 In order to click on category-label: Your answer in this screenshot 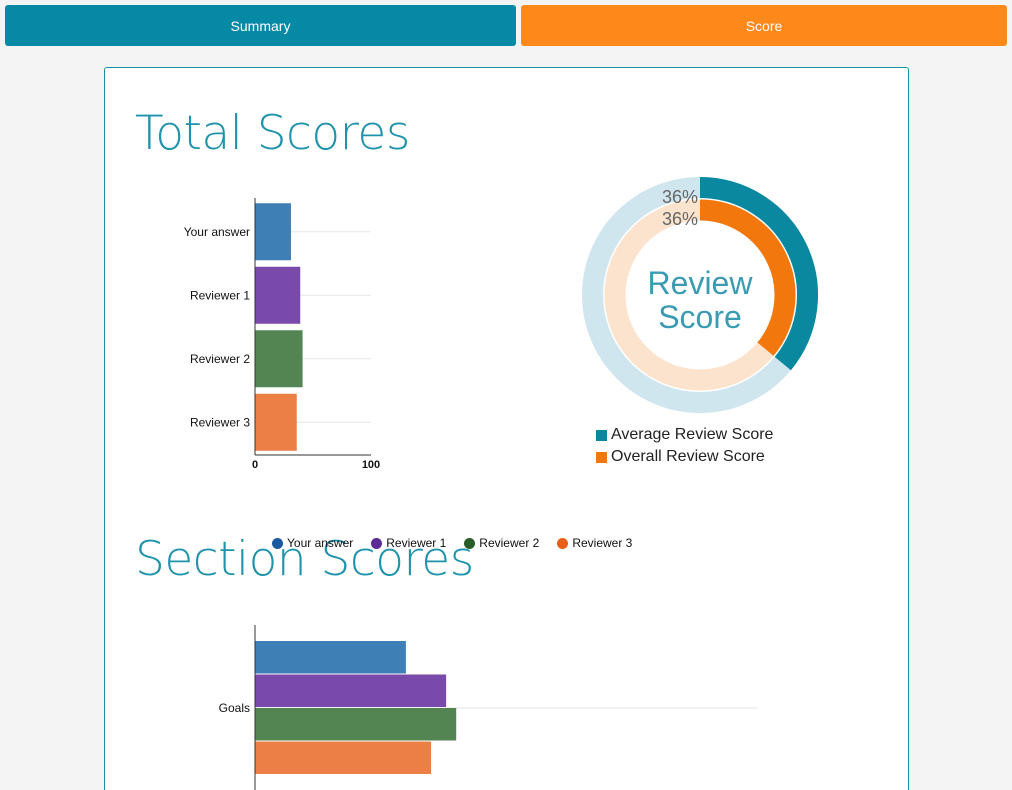, I will do `click(217, 232)`.